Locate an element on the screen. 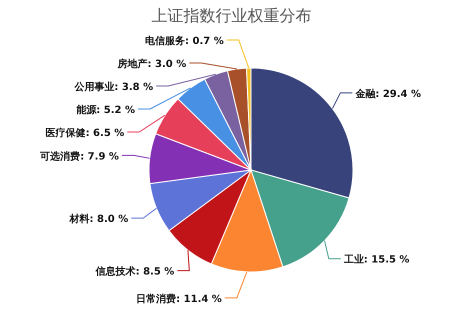 This screenshot has width=457, height=323. slice-label: 金融: 29.4 % is located at coordinates (387, 94).